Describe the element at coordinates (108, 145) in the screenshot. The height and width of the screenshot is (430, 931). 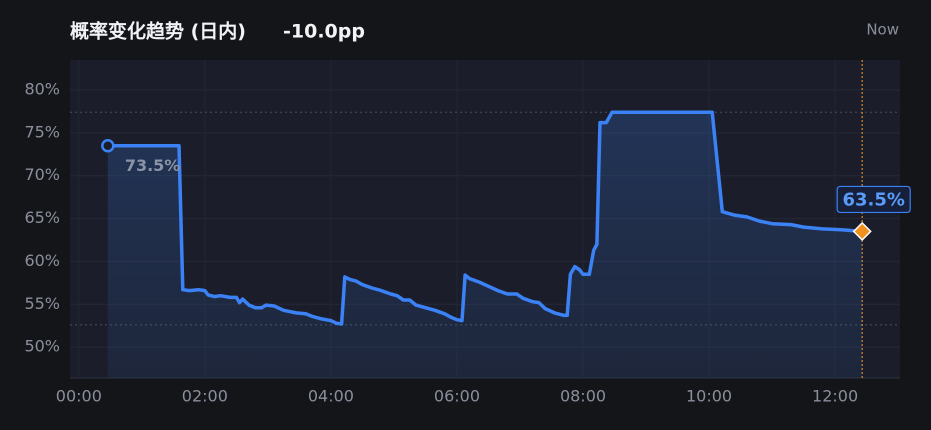
I see `start-marker` at that location.